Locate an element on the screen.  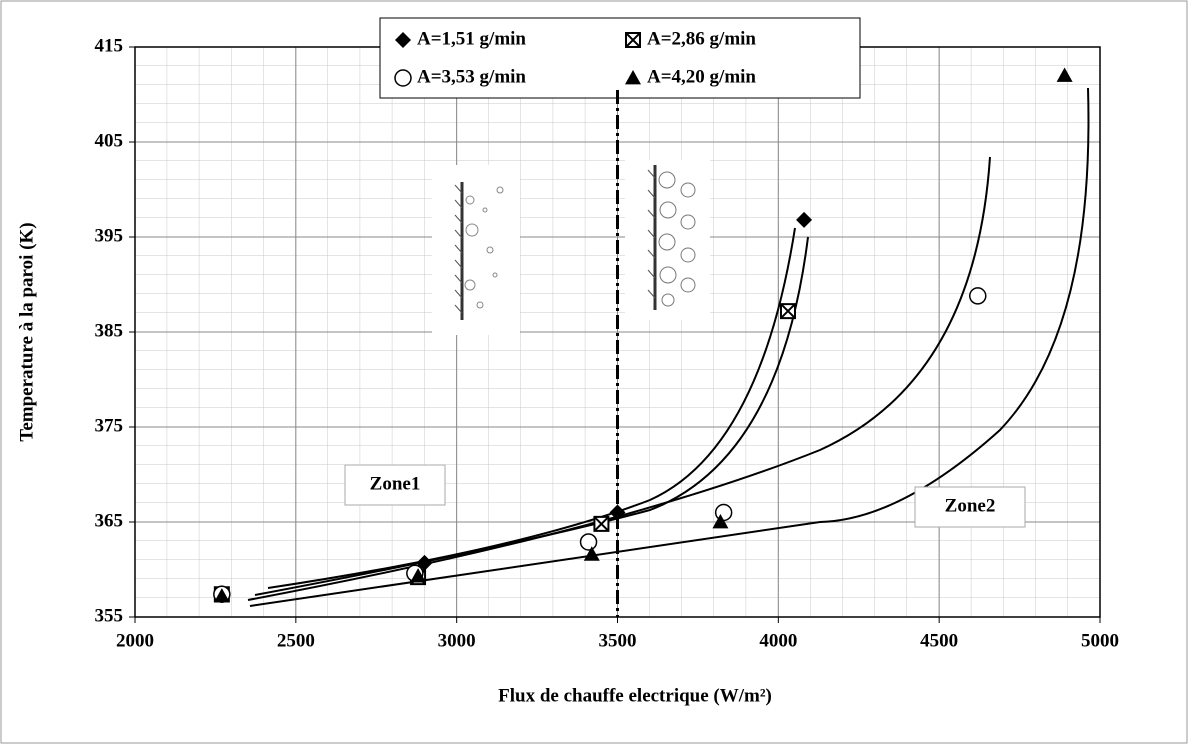
x-tick-label: 3500 is located at coordinates (618, 640).